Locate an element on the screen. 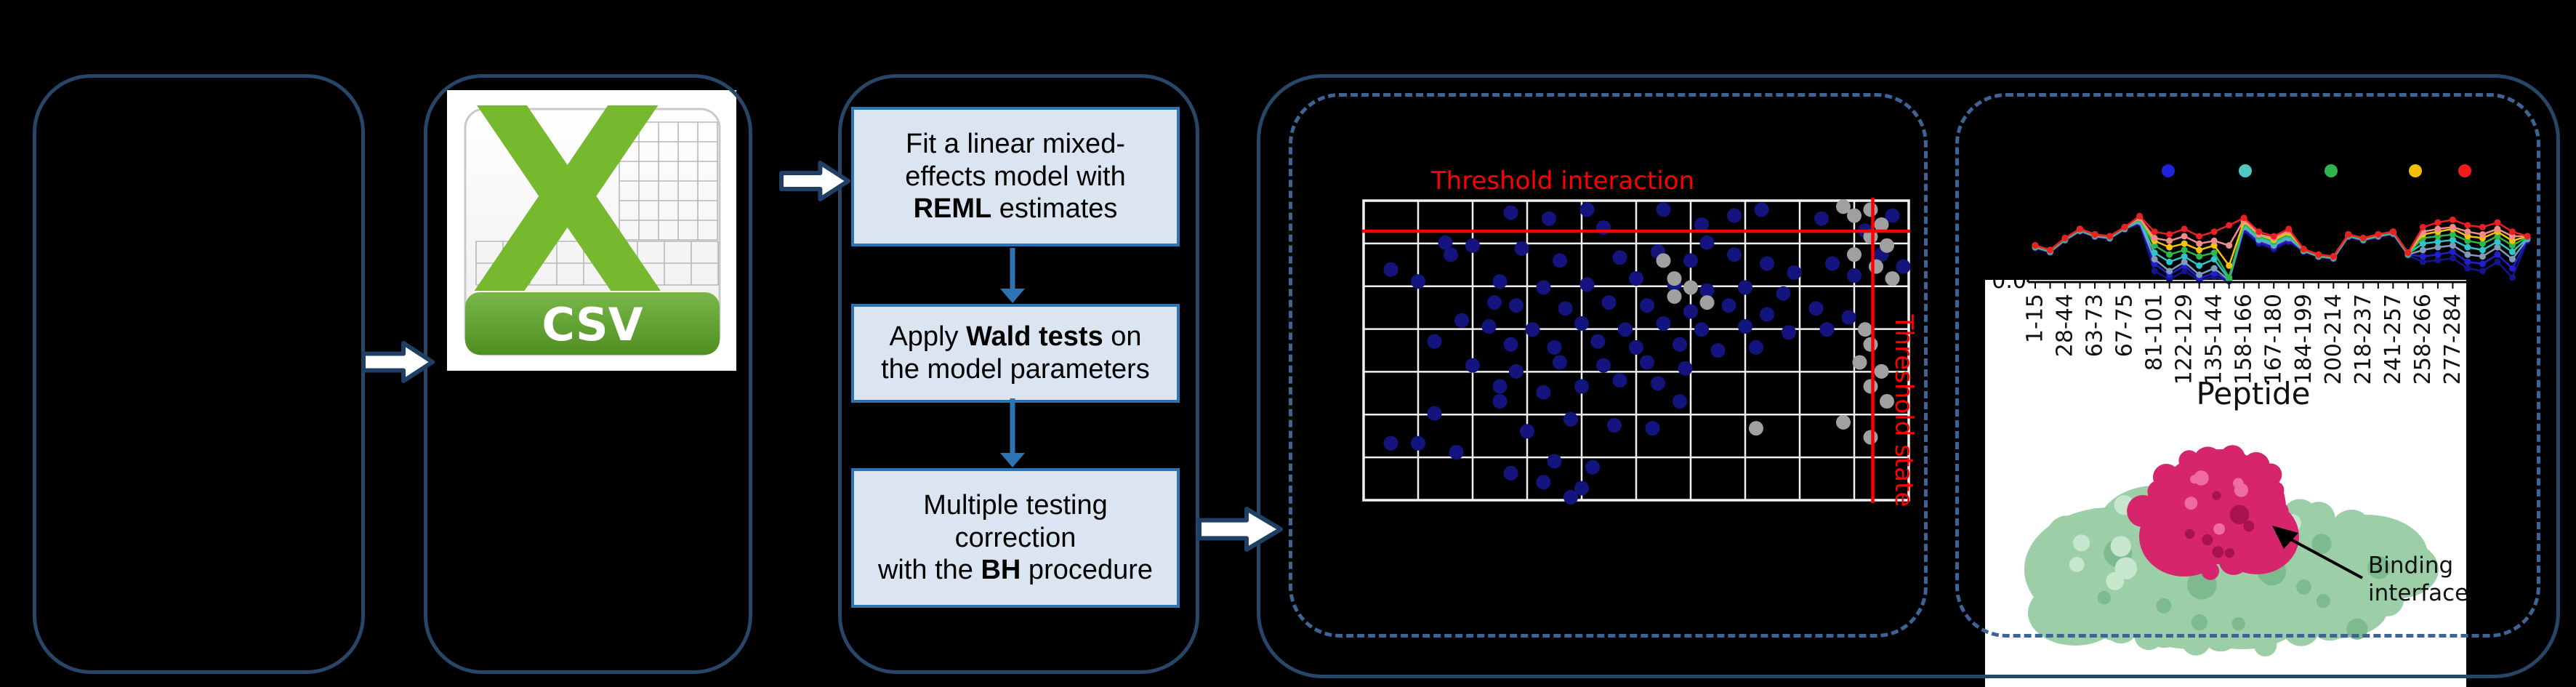 Image resolution: width=2576 pixels, height=687 pixels. threshold-state-label: Threshold state is located at coordinates (1903, 410).